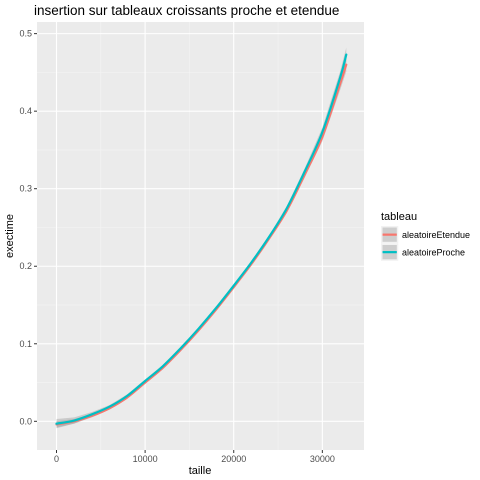 Image resolution: width=480 pixels, height=480 pixels. I want to click on y-tick-label: 0.5, so click(25, 34).